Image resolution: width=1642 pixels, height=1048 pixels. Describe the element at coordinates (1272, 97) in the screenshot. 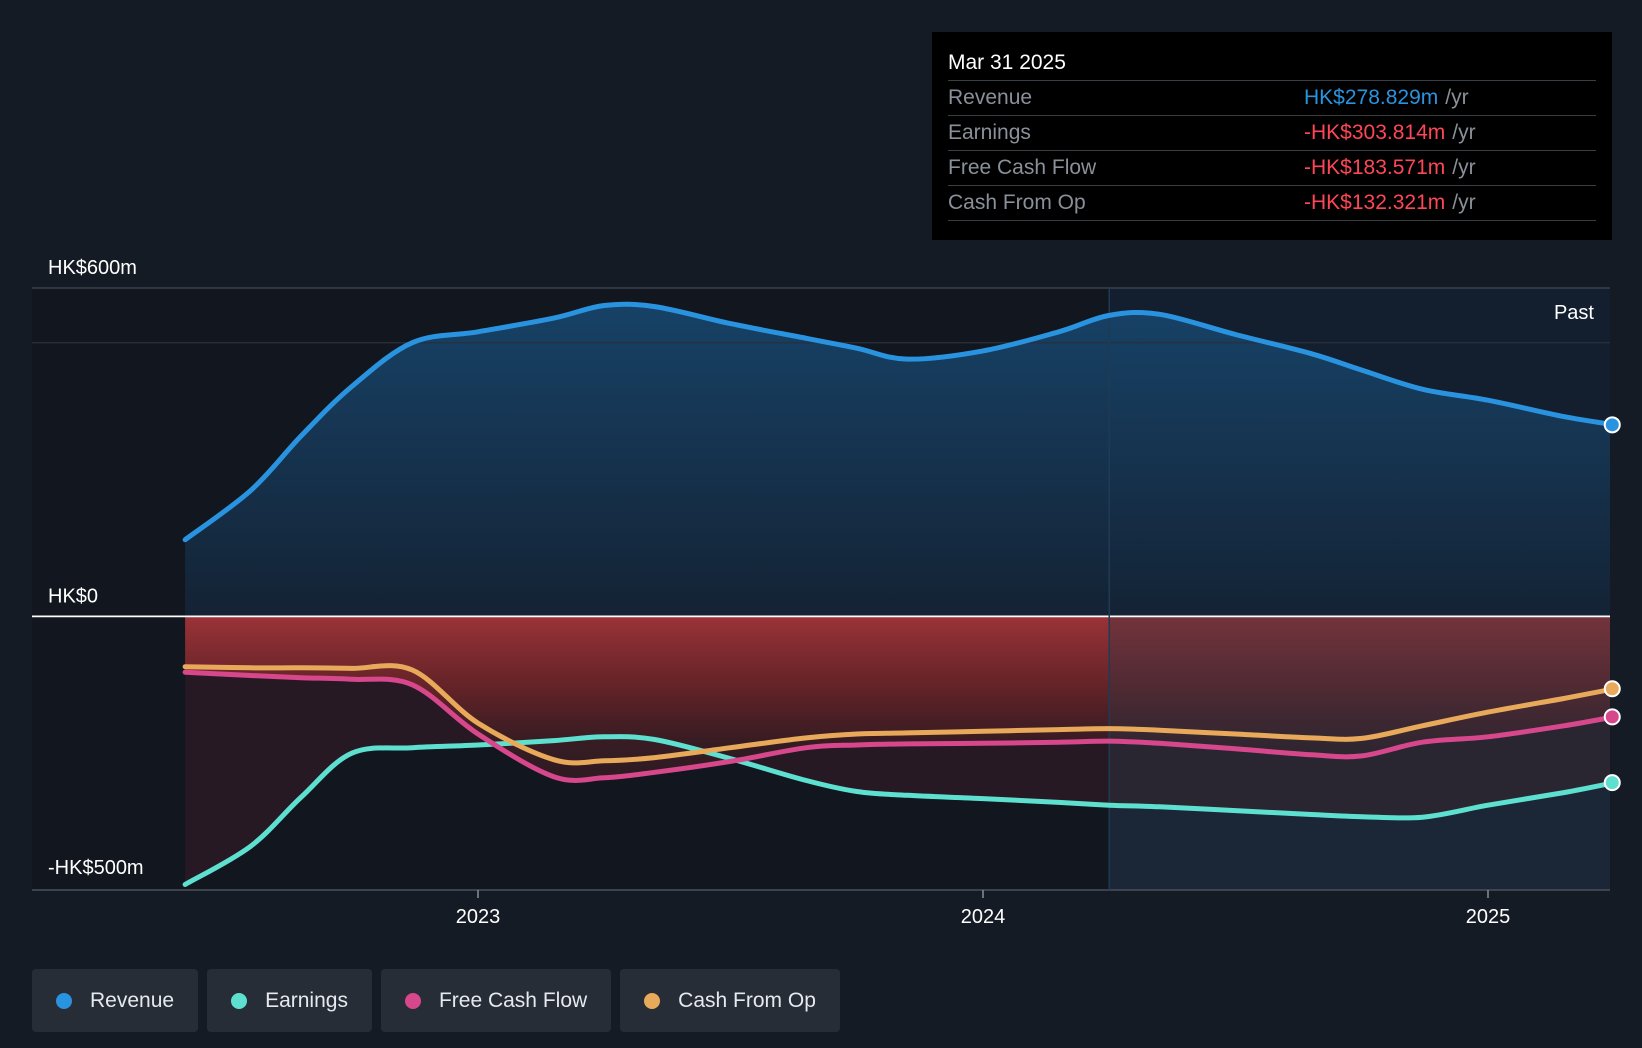

I see `tooltip-row-revenue: Revenue HK$278.829m /yr` at that location.